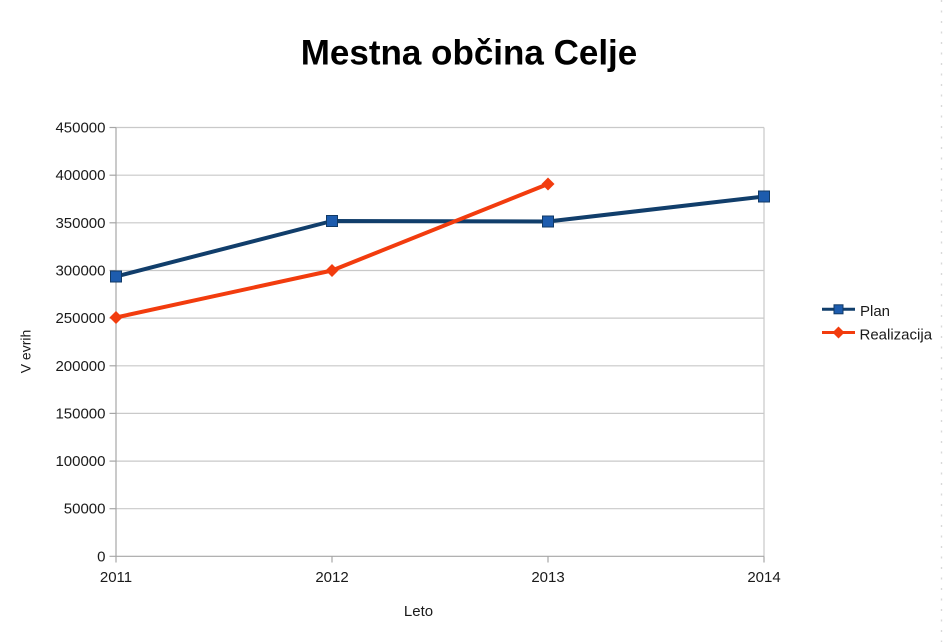 The image size is (943, 642). I want to click on svg-text: 200000, so click(80, 366).